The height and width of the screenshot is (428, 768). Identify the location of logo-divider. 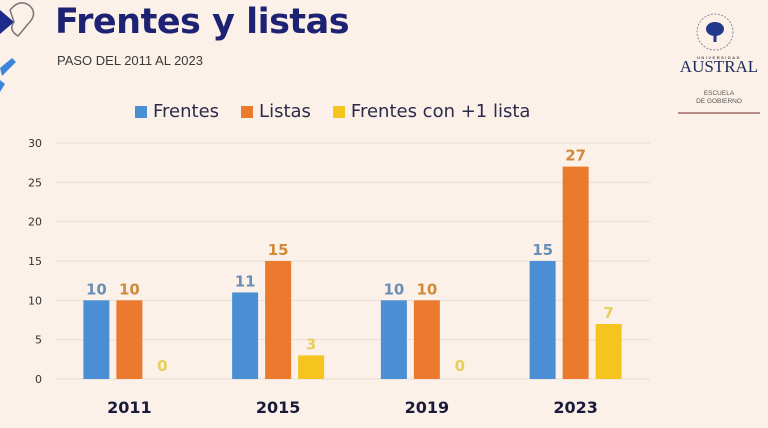
(719, 113).